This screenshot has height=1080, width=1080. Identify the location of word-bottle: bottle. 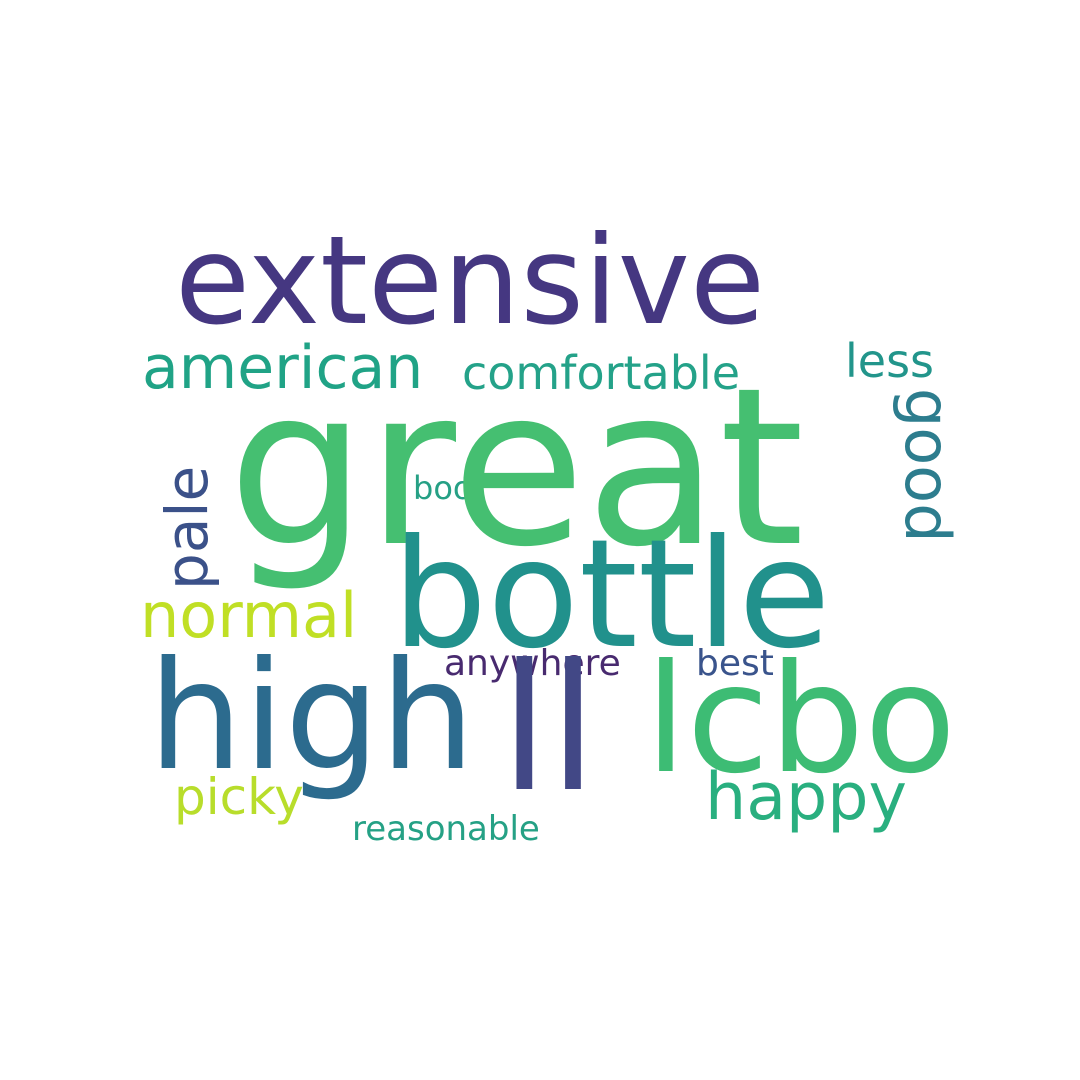
(611, 595).